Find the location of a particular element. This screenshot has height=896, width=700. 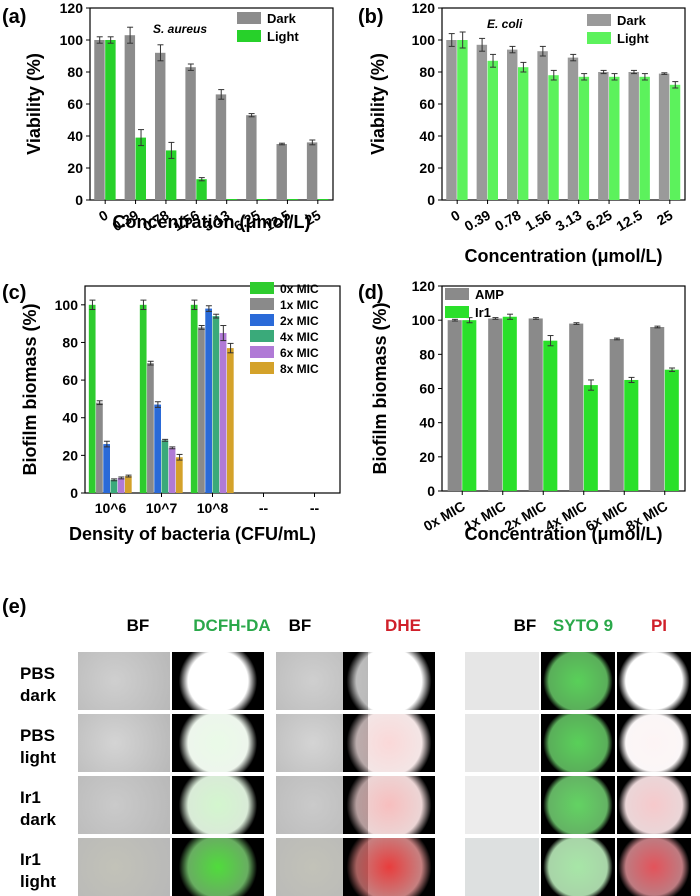

header-dhe: DHE is located at coordinates (403, 625).